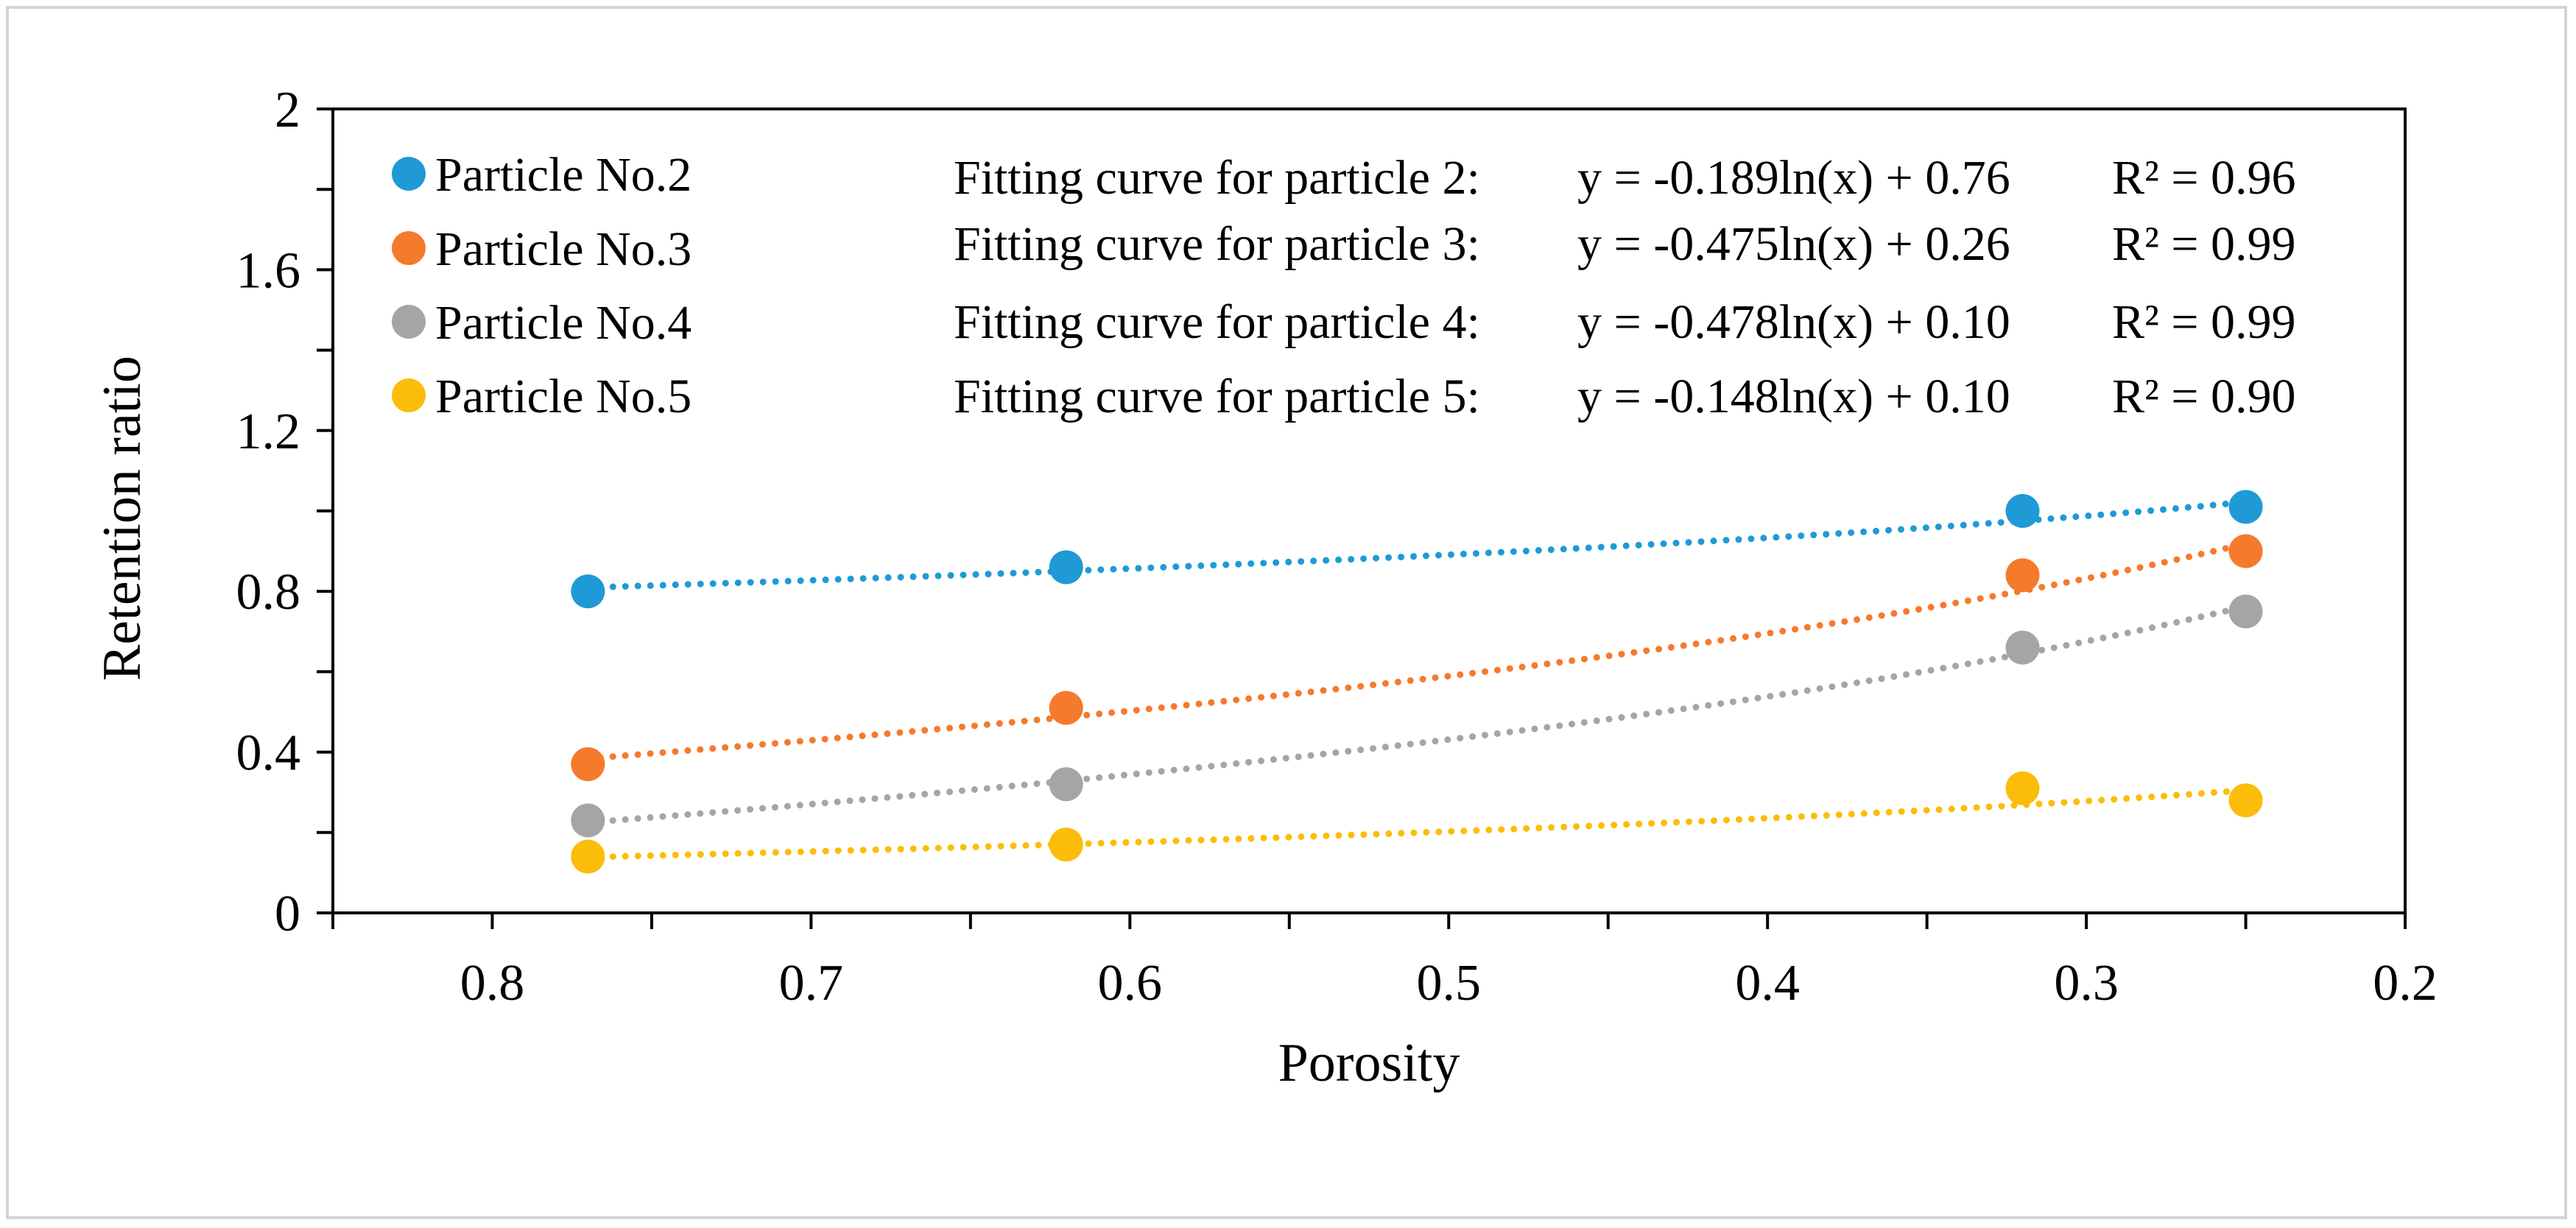 The height and width of the screenshot is (1228, 2576). Describe the element at coordinates (1217, 178) in the screenshot. I see `fit-label-particle-2: Fitting curve for particle 2:` at that location.